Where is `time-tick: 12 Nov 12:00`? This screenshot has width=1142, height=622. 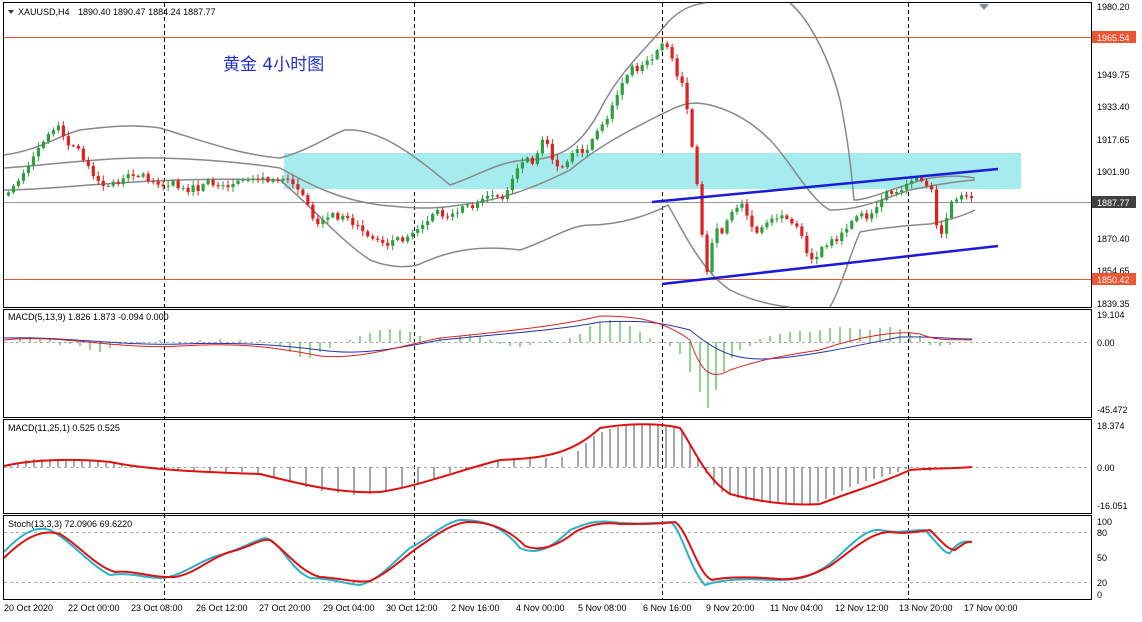 time-tick: 12 Nov 12:00 is located at coordinates (862, 608).